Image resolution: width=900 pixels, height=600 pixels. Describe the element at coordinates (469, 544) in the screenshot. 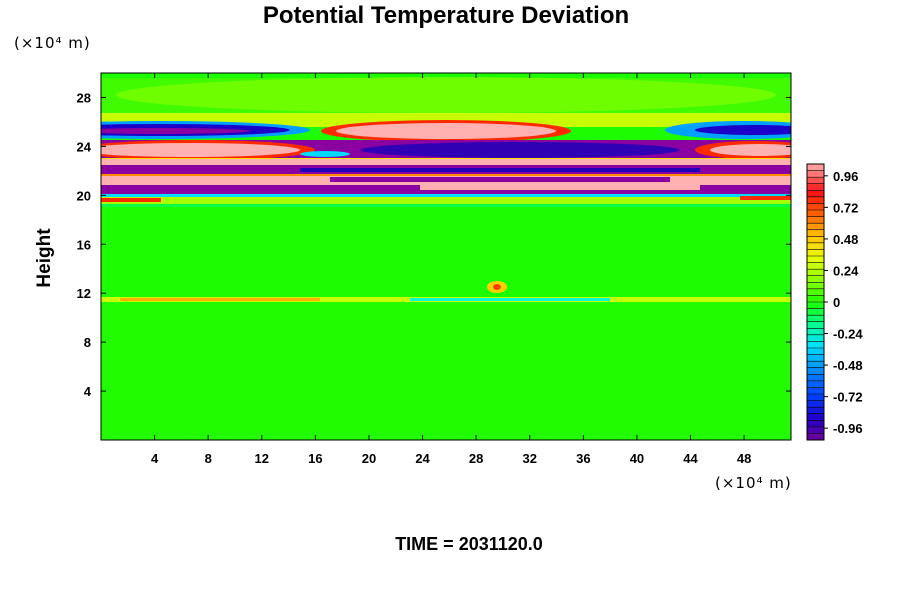

I see `time-label: TIME = 2031120.0` at that location.